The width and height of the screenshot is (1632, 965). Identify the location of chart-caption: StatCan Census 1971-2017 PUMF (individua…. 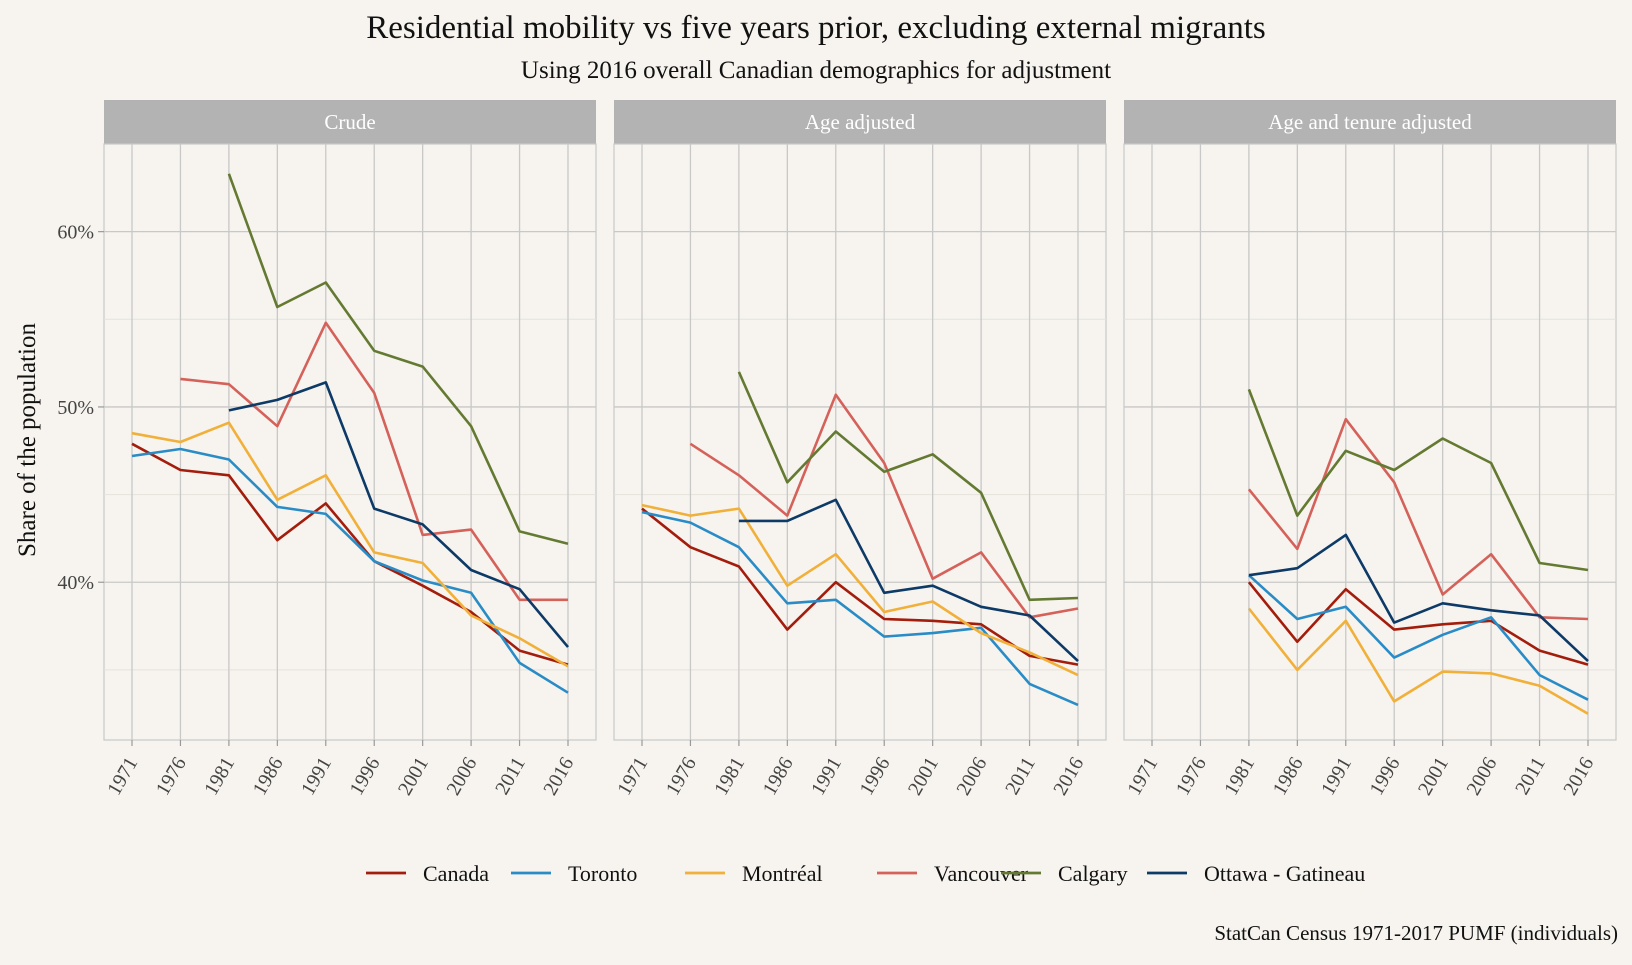
(1416, 933).